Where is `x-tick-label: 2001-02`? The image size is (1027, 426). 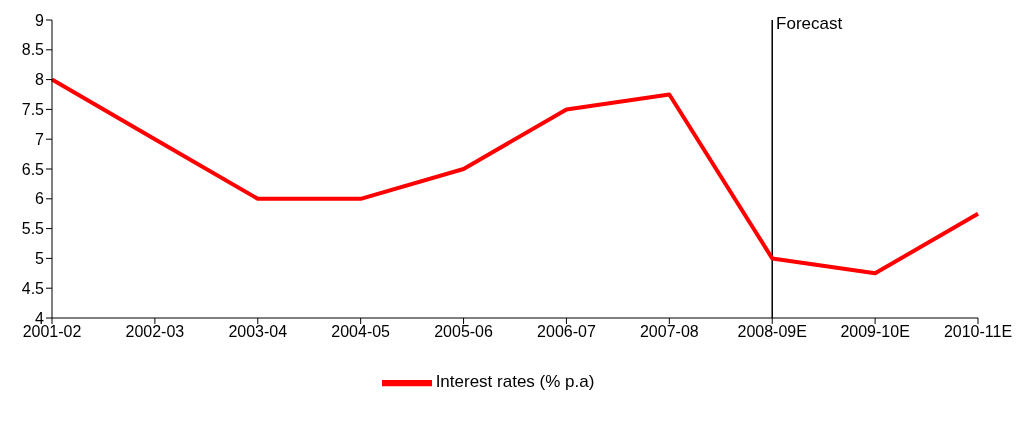
x-tick-label: 2001-02 is located at coordinates (52, 332).